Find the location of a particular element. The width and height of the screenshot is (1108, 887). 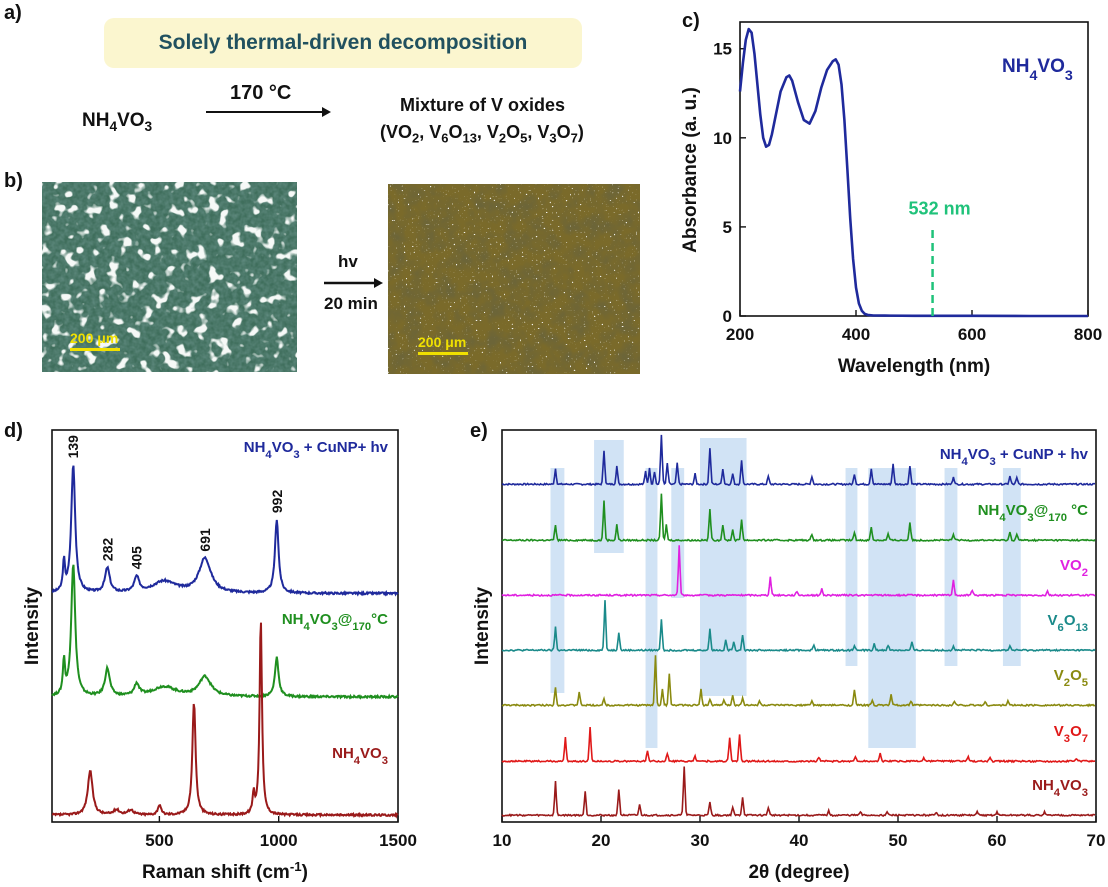

peak-label: 691 is located at coordinates (205, 540).